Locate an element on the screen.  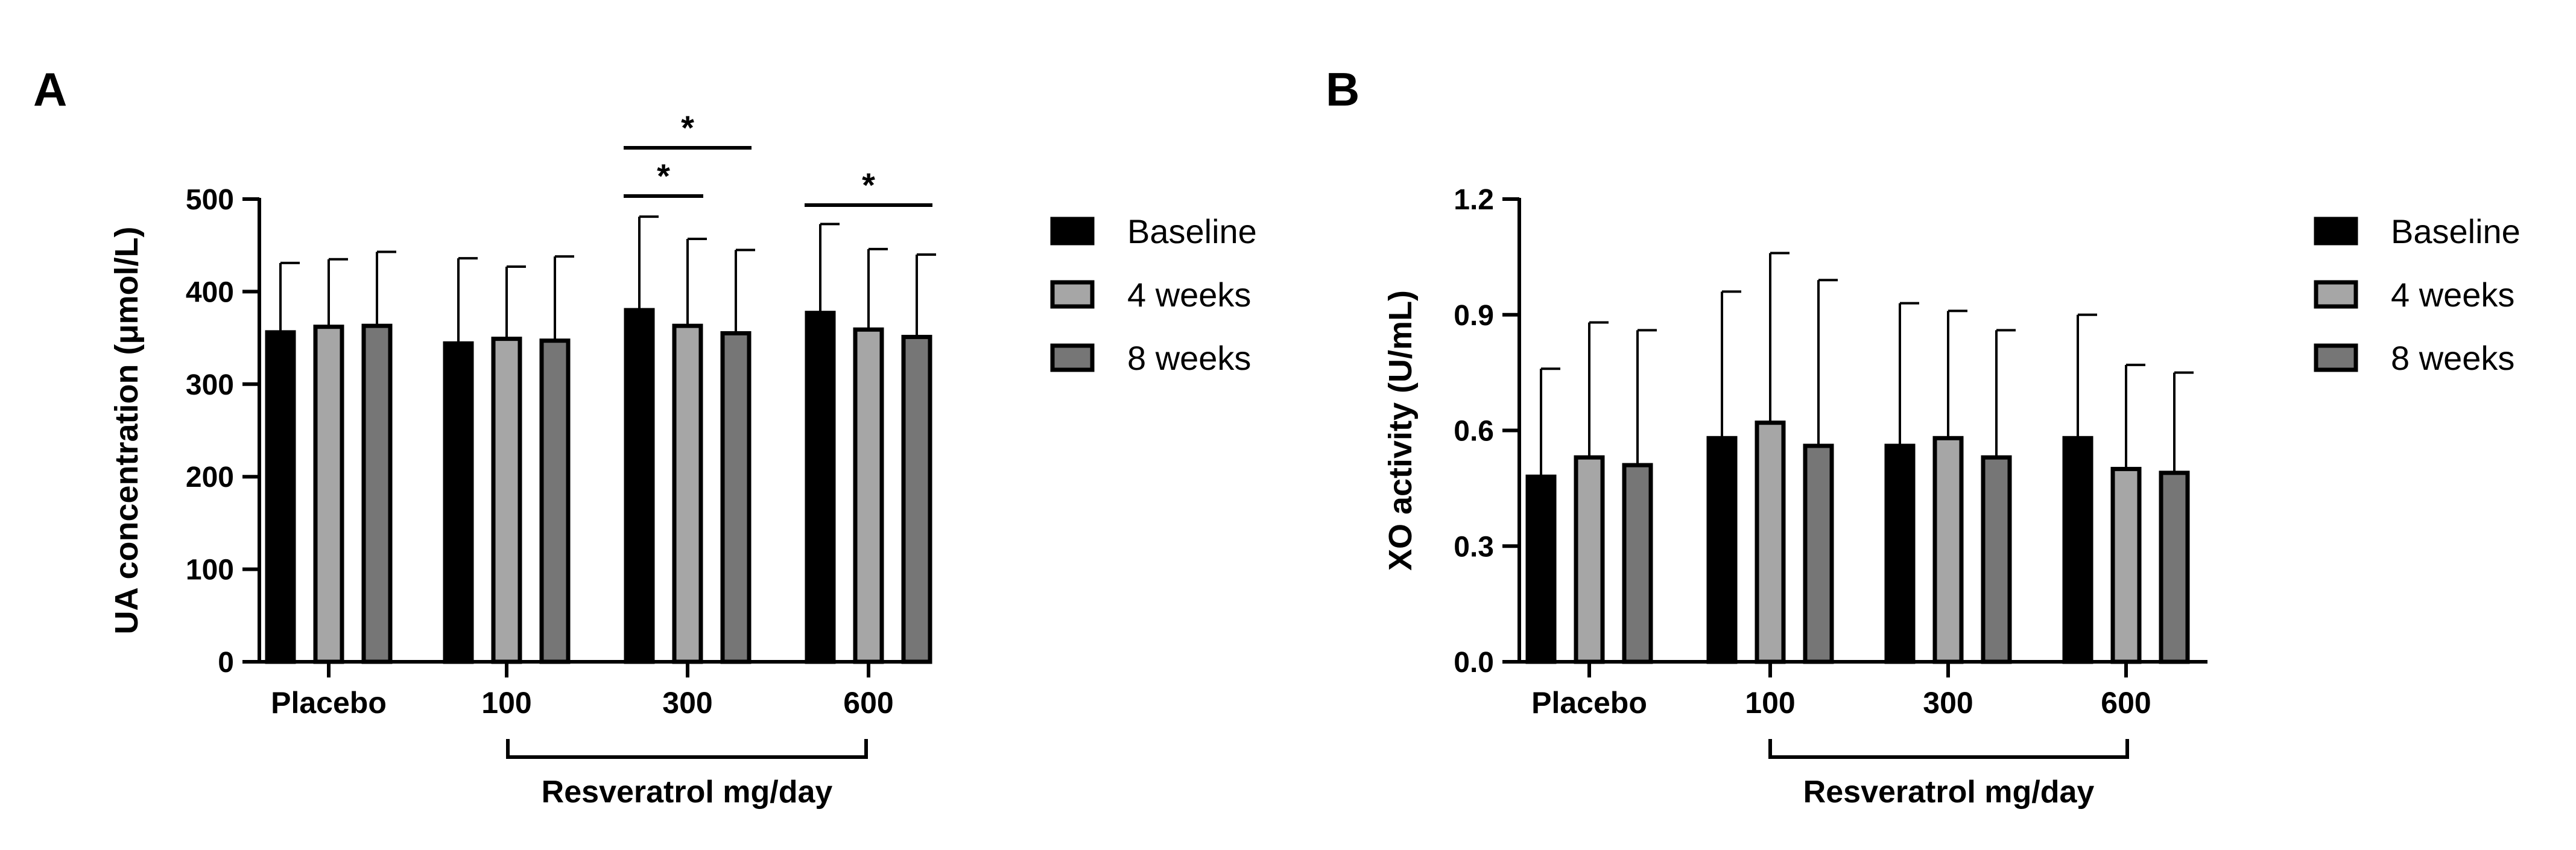
y-tick-label: 0.3 is located at coordinates (1474, 547).